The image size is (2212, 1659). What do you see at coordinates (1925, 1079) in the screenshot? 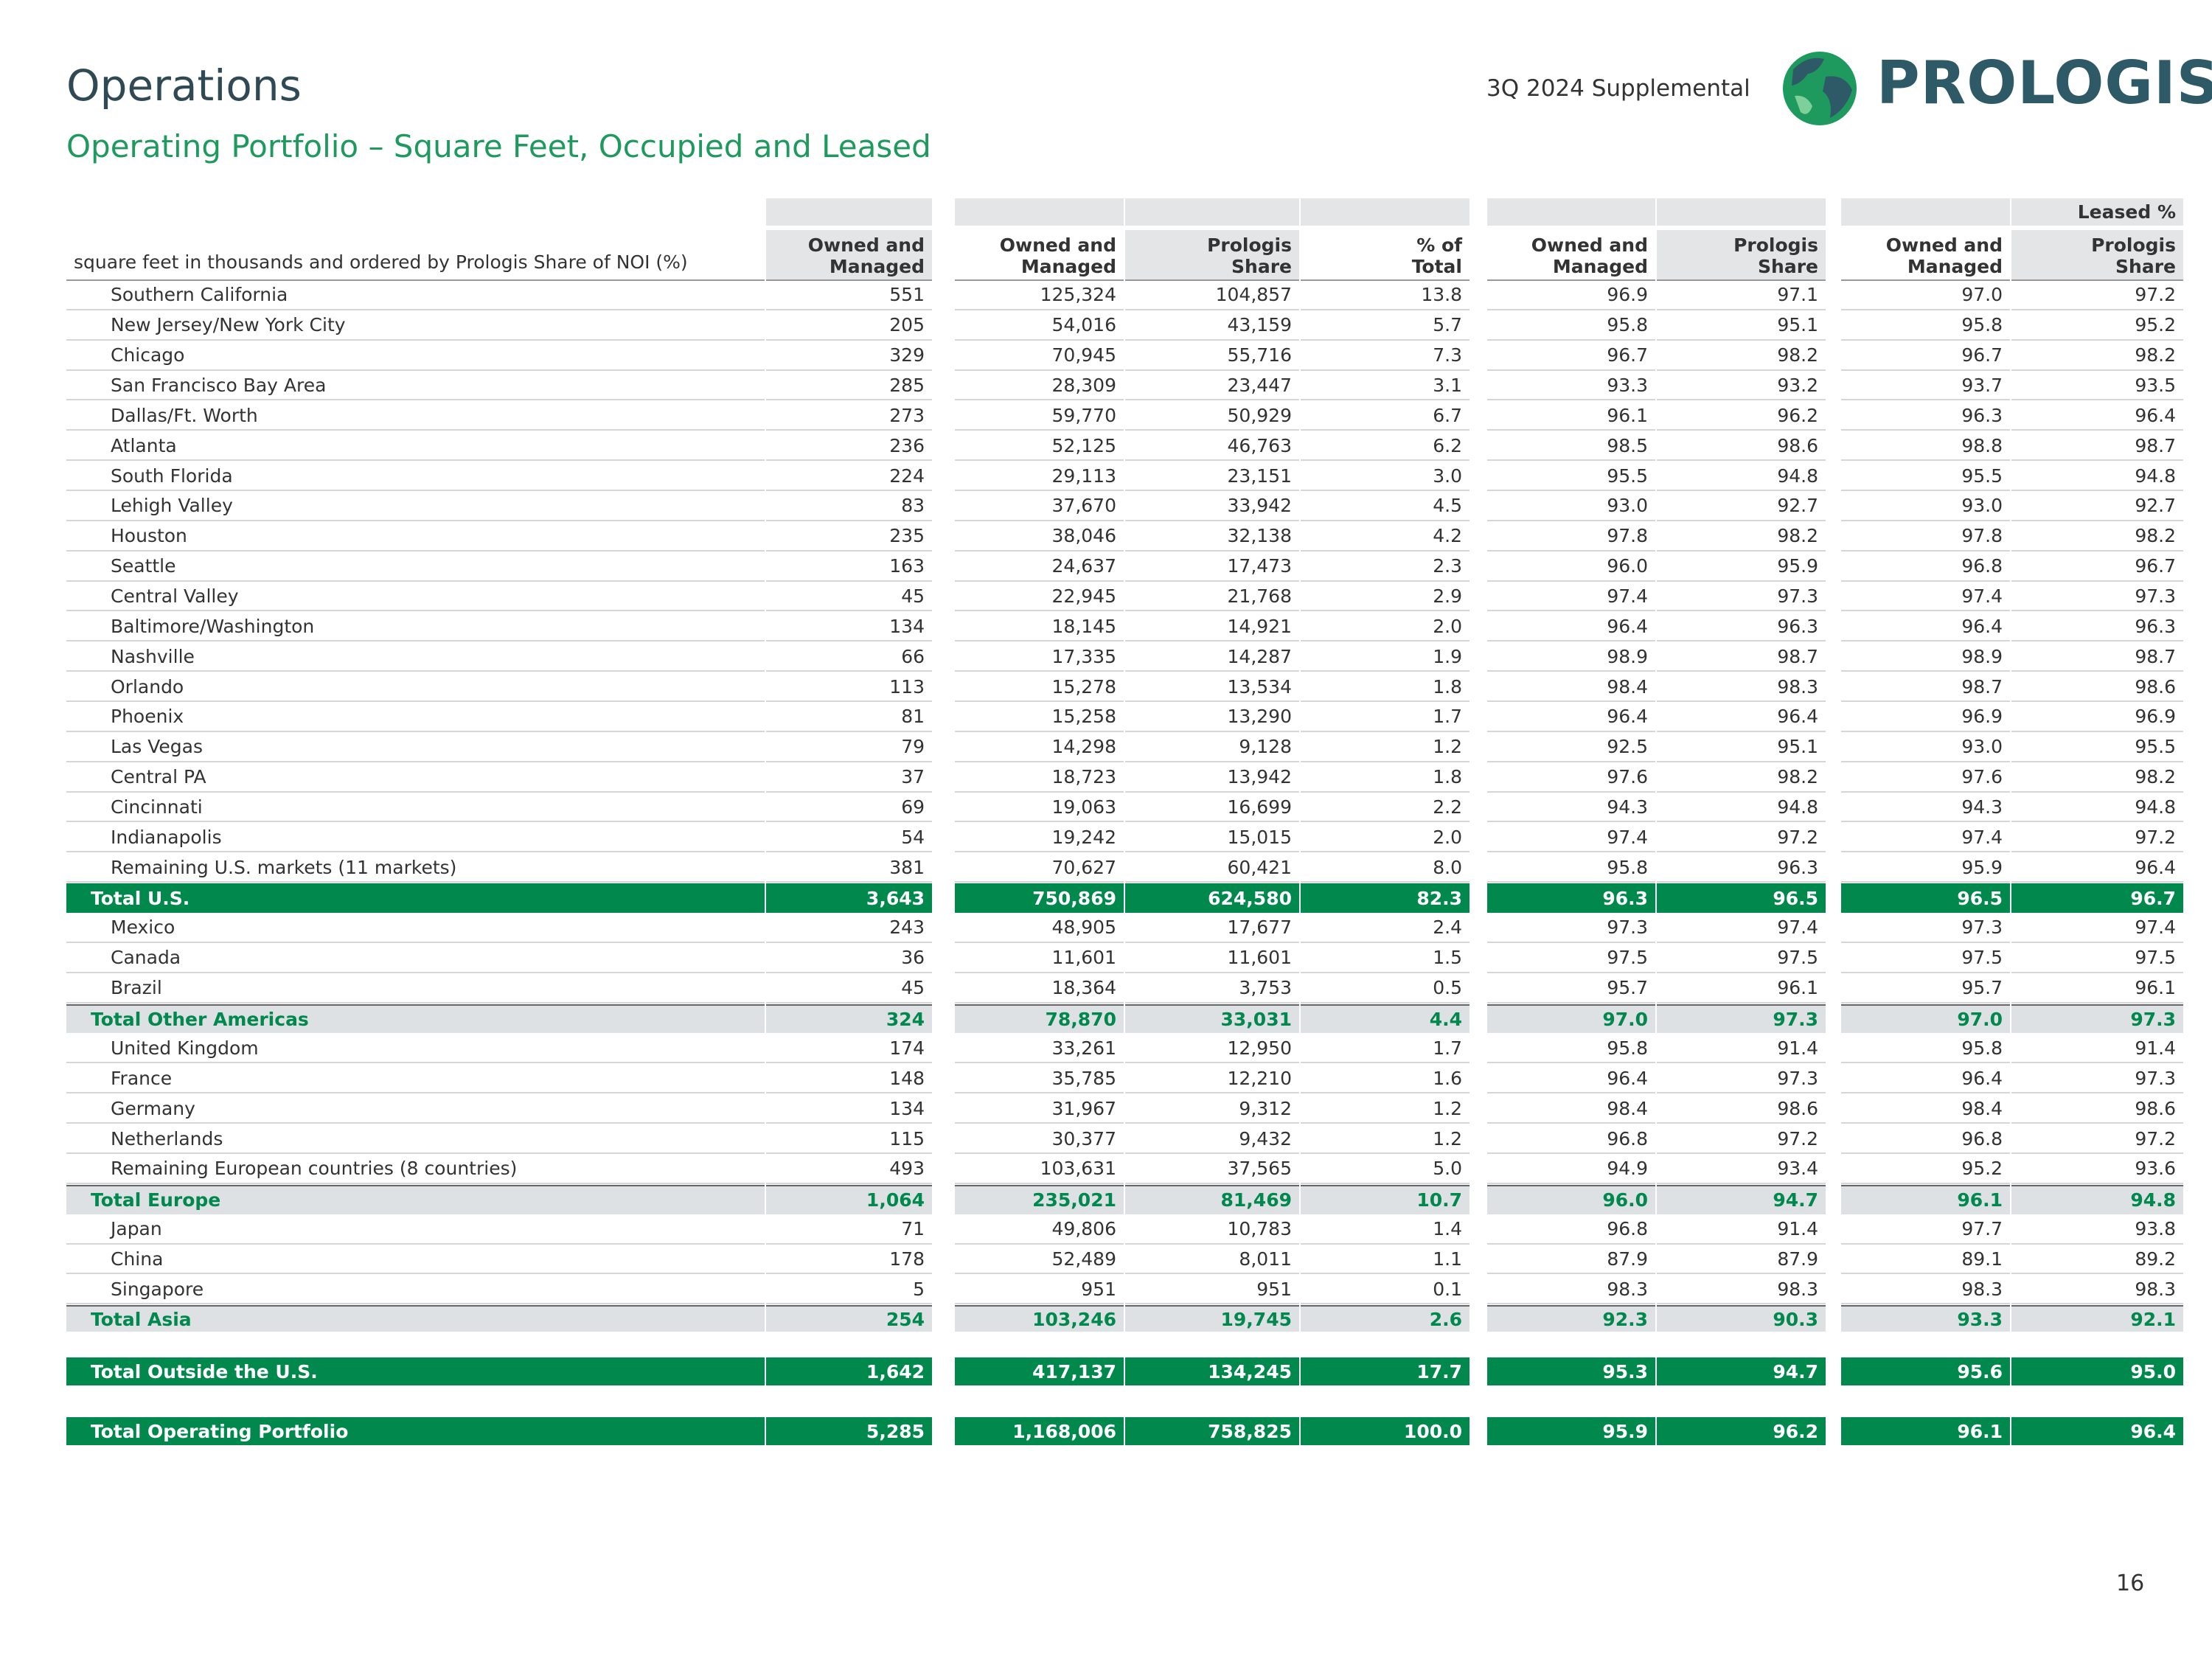
I see `row-value: 96.4` at bounding box center [1925, 1079].